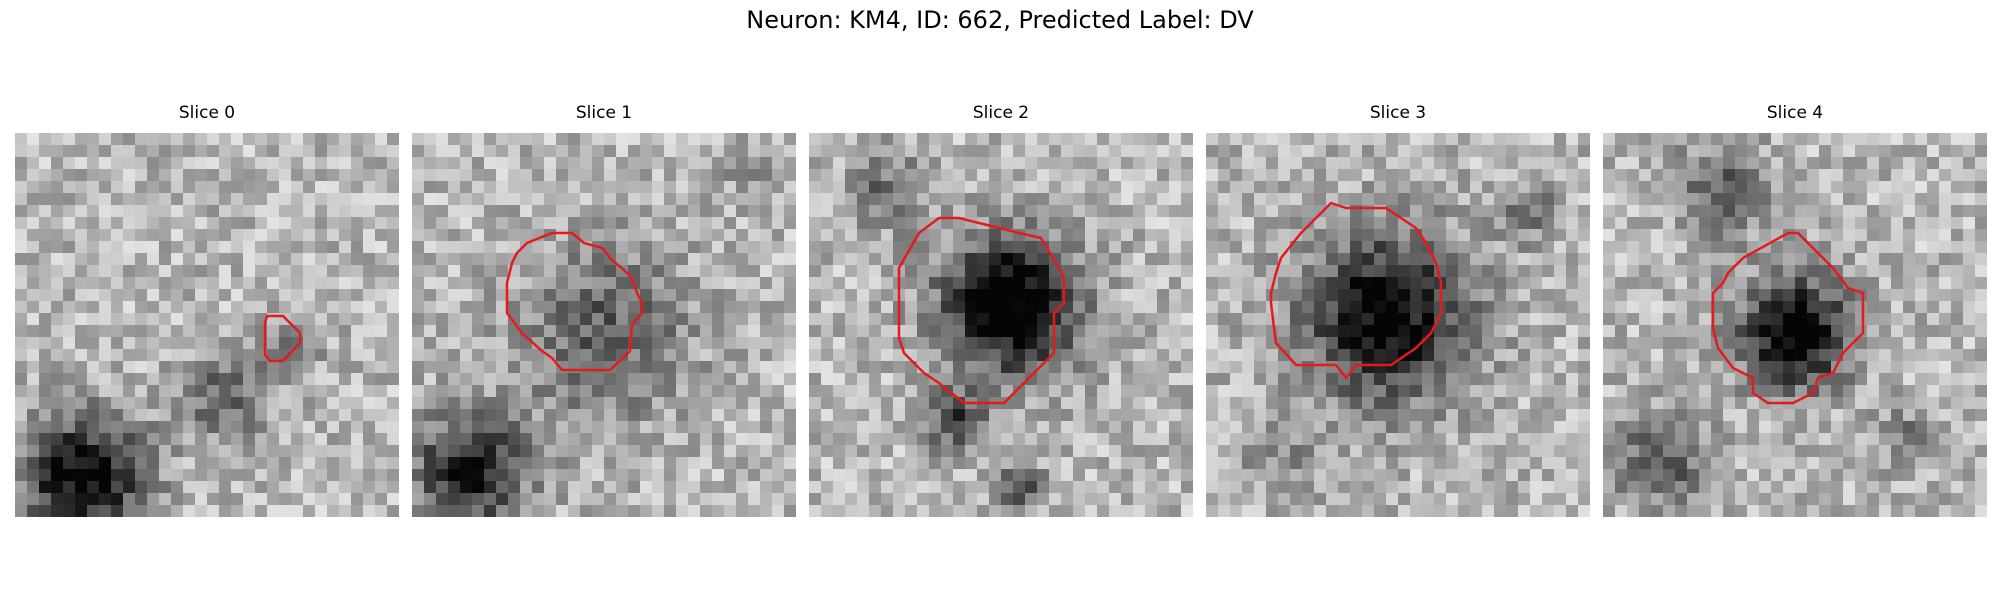 This screenshot has height=600, width=2000. What do you see at coordinates (604, 113) in the screenshot?
I see `panel-title: Slice 1` at bounding box center [604, 113].